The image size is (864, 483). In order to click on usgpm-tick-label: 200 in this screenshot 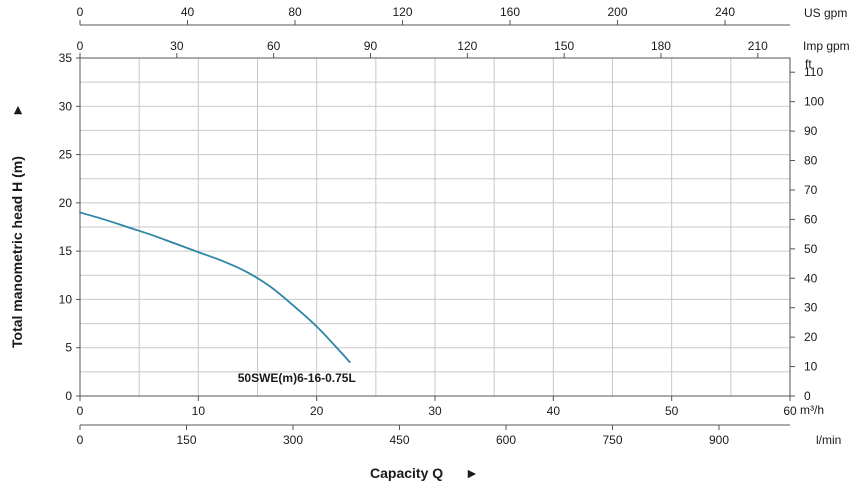, I will do `click(618, 12)`.